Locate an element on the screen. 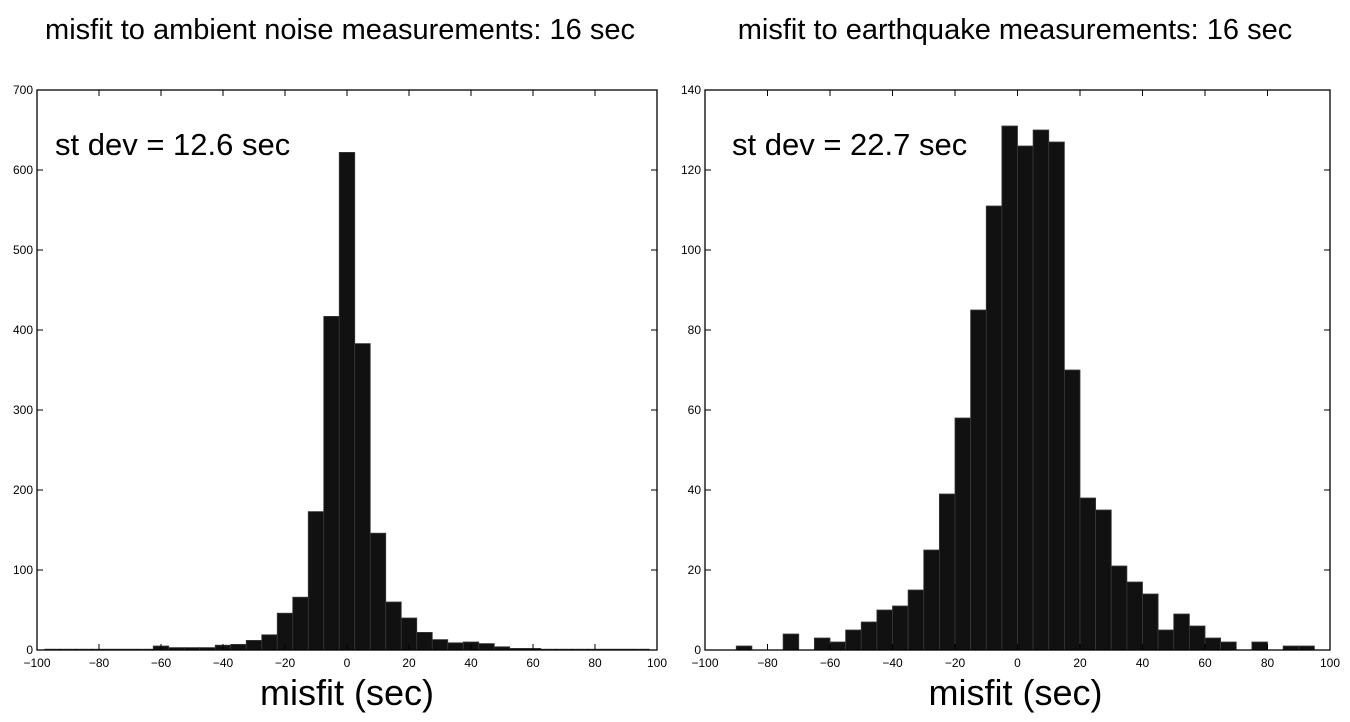 The image size is (1350, 722). y-tick-label: 400 is located at coordinates (23, 330).